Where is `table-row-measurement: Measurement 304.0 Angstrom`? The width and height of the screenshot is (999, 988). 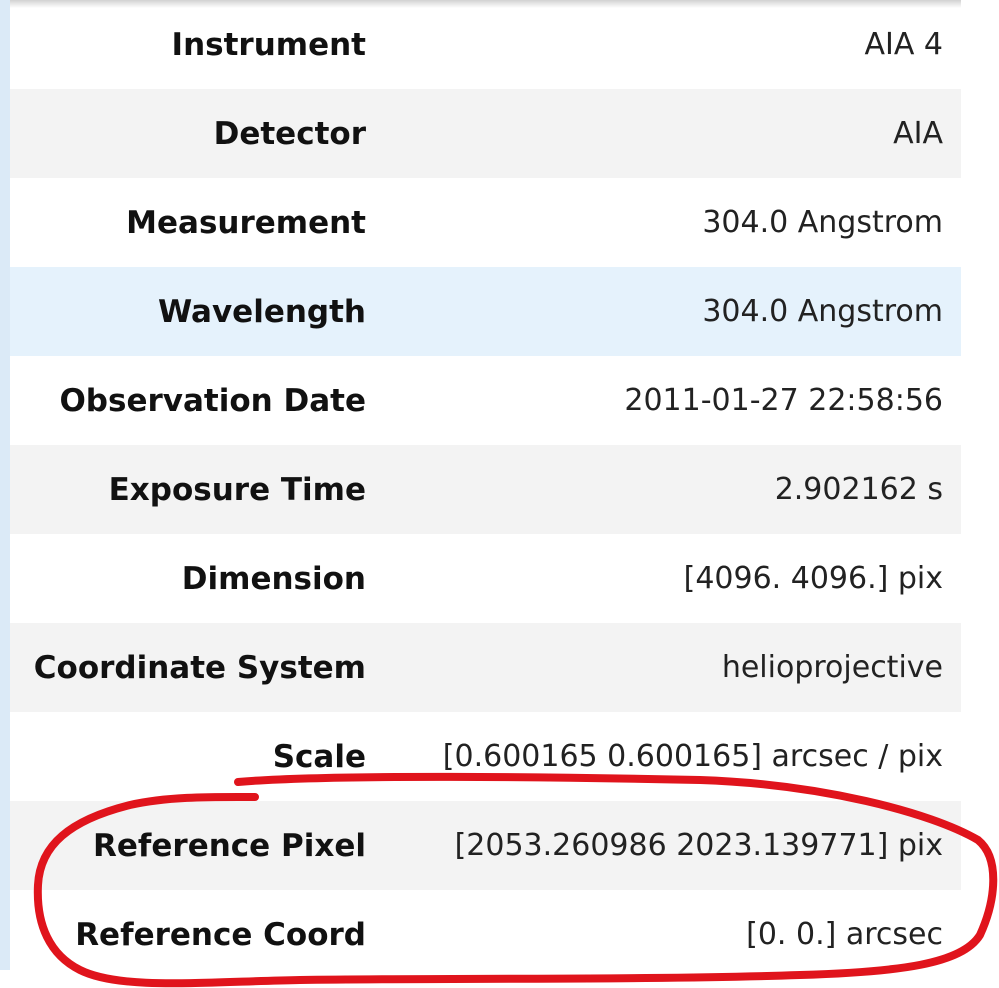
table-row-measurement: Measurement 304.0 Angstrom is located at coordinates (485, 222).